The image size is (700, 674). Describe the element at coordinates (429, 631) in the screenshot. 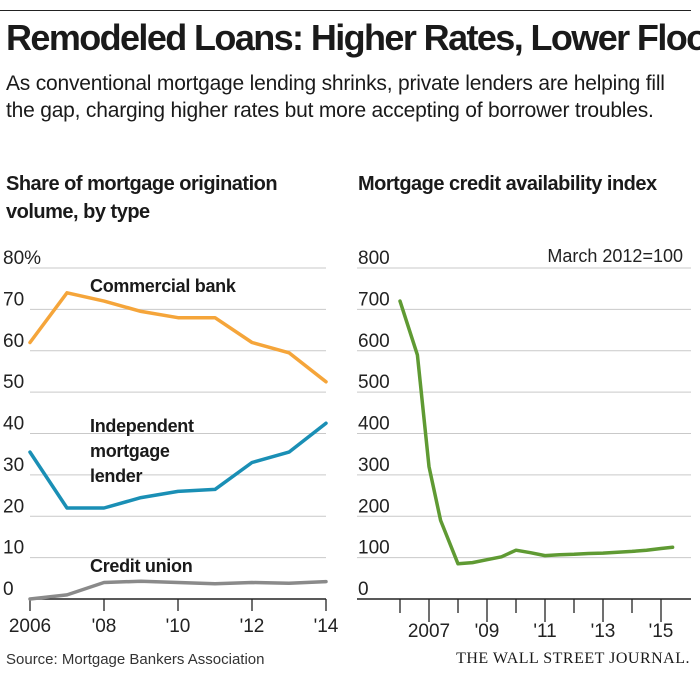

I see `x-tick-label: 2007` at that location.